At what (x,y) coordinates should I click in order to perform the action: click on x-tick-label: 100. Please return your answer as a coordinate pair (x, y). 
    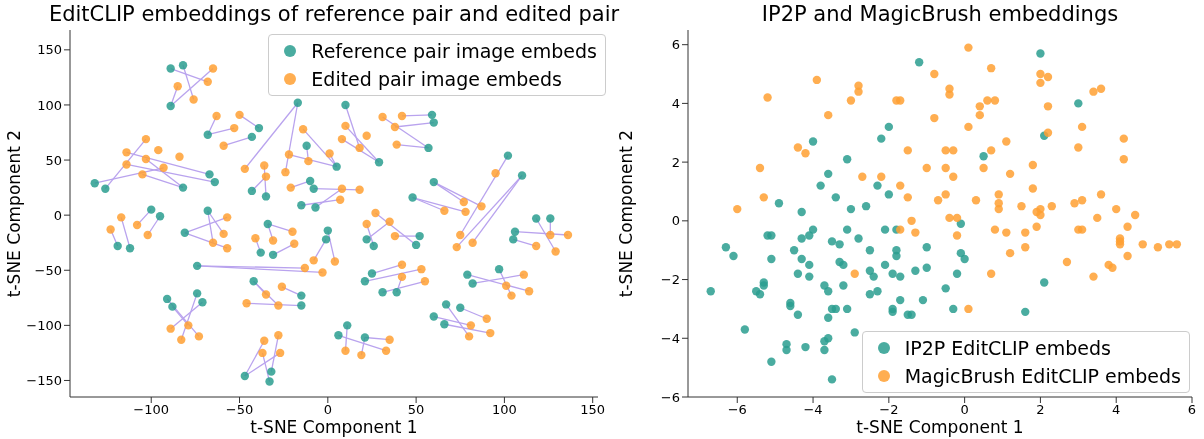
    Looking at the image, I should click on (504, 410).